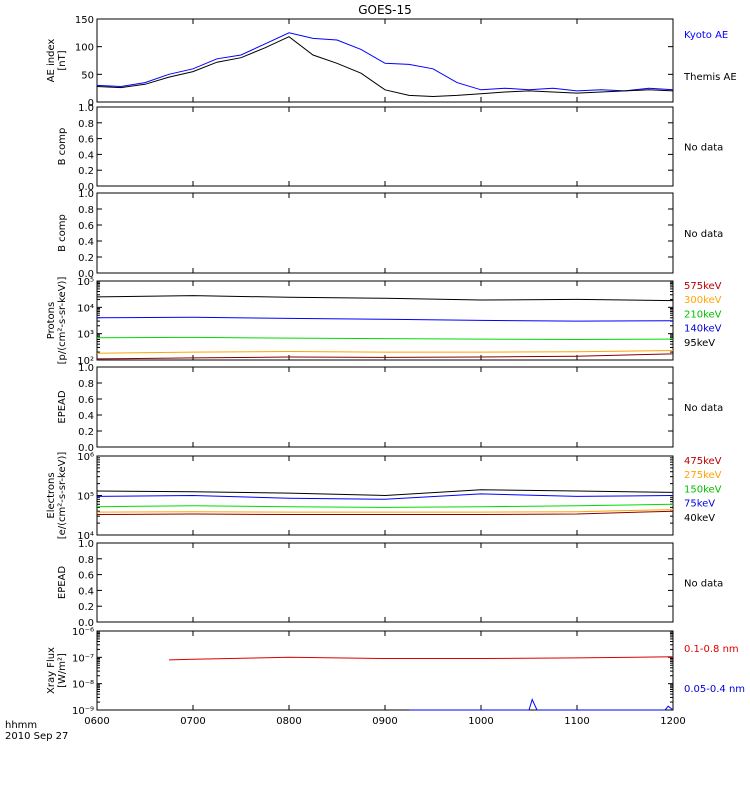  I want to click on legend-label: 300keV, so click(703, 300).